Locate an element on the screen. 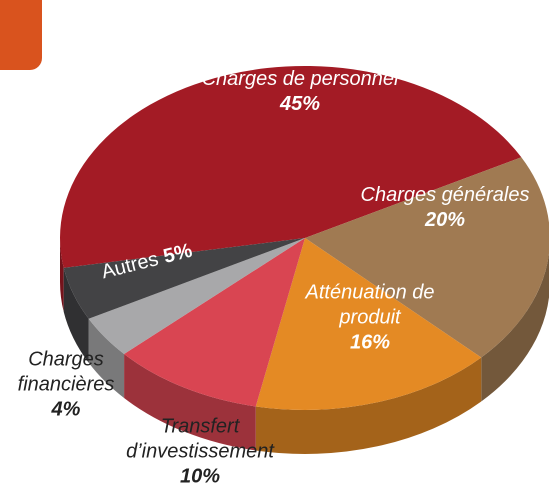  value-label: 10% is located at coordinates (200, 476).